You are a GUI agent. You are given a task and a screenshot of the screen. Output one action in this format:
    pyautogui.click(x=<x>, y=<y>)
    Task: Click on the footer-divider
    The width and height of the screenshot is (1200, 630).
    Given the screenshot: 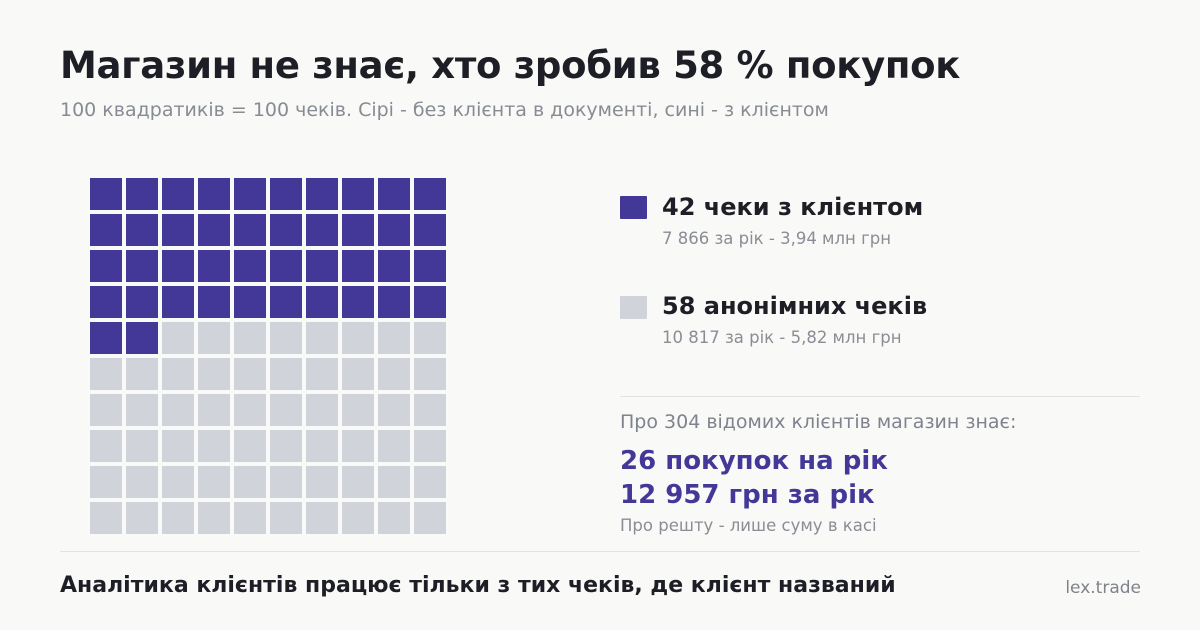 What is the action you would take?
    pyautogui.click(x=600, y=551)
    